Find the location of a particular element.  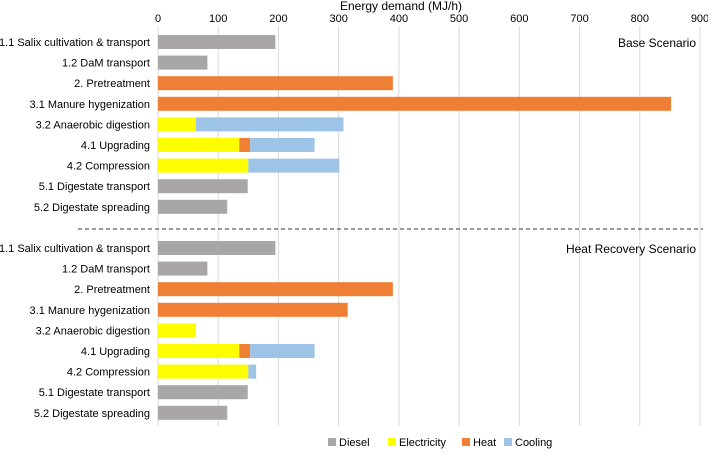

x-axis-title: Energy demand (MJ/h) is located at coordinates (401, 6).